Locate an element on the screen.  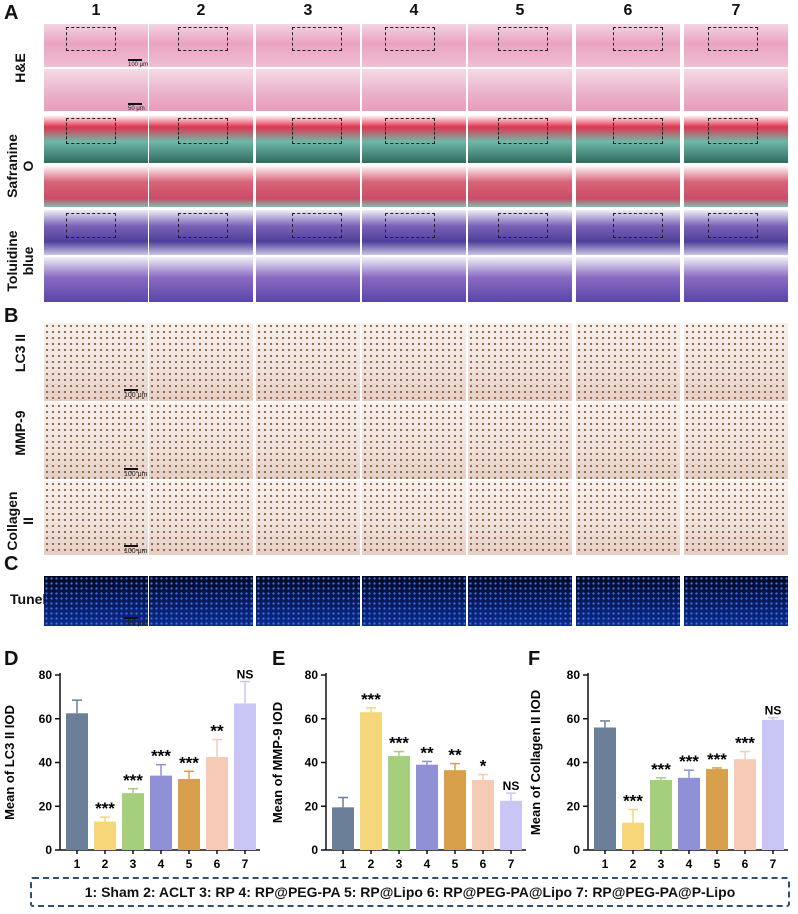
y-axis-label: Mean of LC3 II IOD is located at coordinates (9, 762).